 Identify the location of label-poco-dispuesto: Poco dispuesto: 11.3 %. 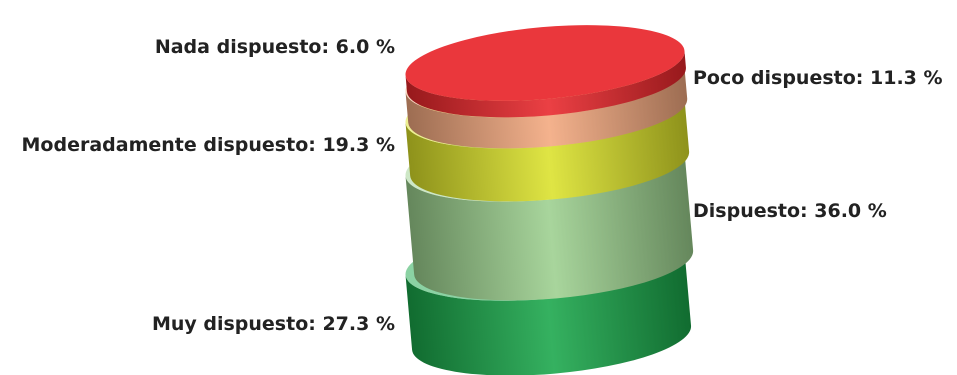
(818, 78).